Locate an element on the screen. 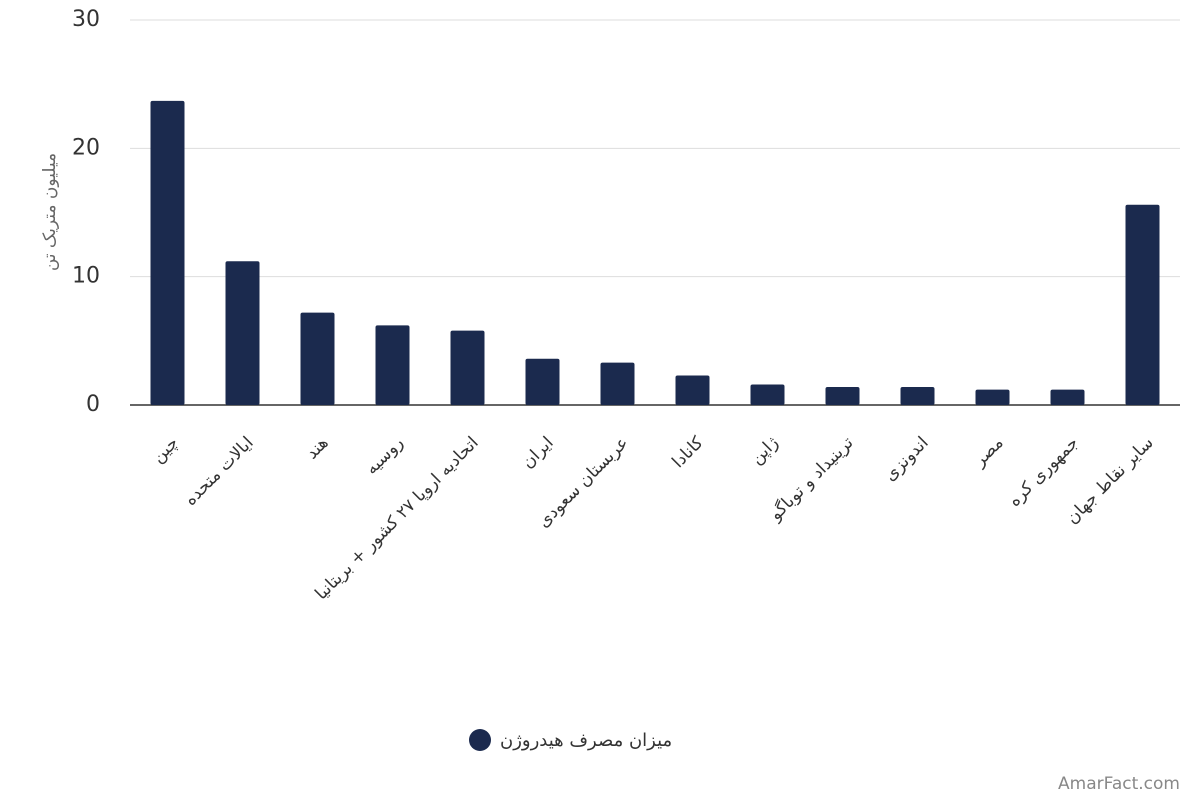 The width and height of the screenshot is (1200, 800). y-tick-label: 30 is located at coordinates (86, 19).